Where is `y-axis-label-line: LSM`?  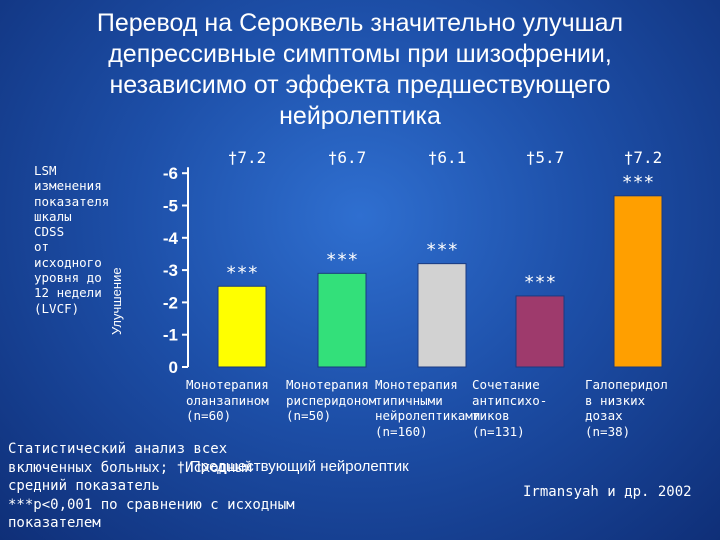 y-axis-label-line: LSM is located at coordinates (45, 170).